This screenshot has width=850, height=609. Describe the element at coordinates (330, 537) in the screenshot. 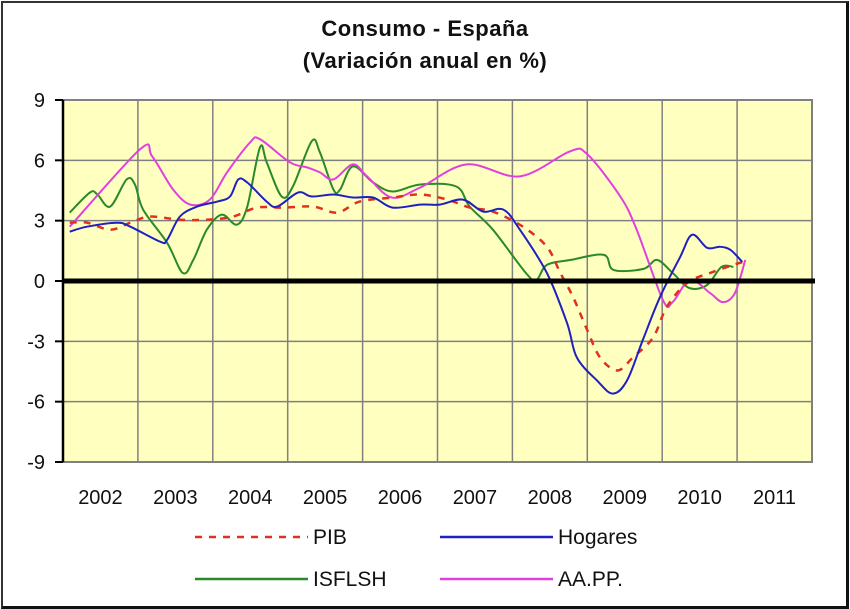

I see `legend-label: PIB` at that location.